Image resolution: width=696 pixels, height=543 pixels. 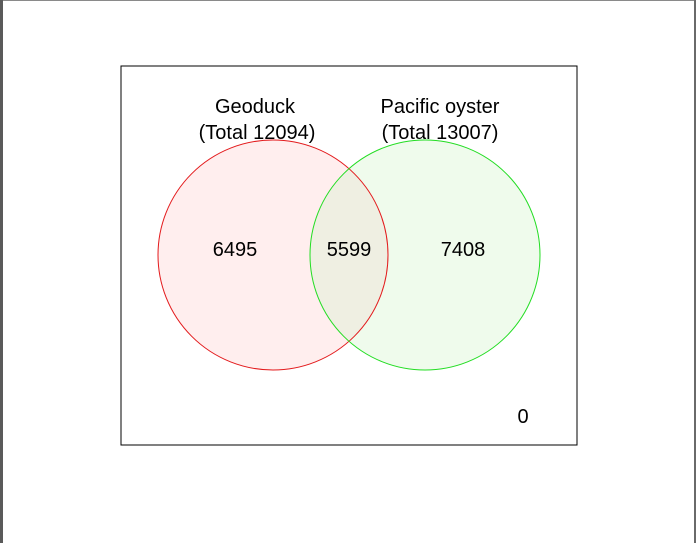 I want to click on intersection-region, so click(x=349, y=255).